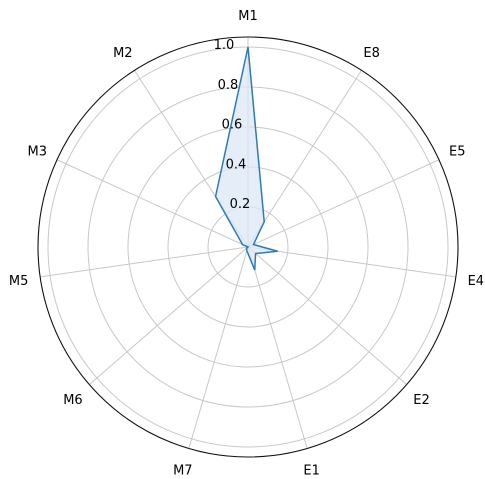 The image size is (485, 479). I want to click on series-0-area, so click(246, 159).